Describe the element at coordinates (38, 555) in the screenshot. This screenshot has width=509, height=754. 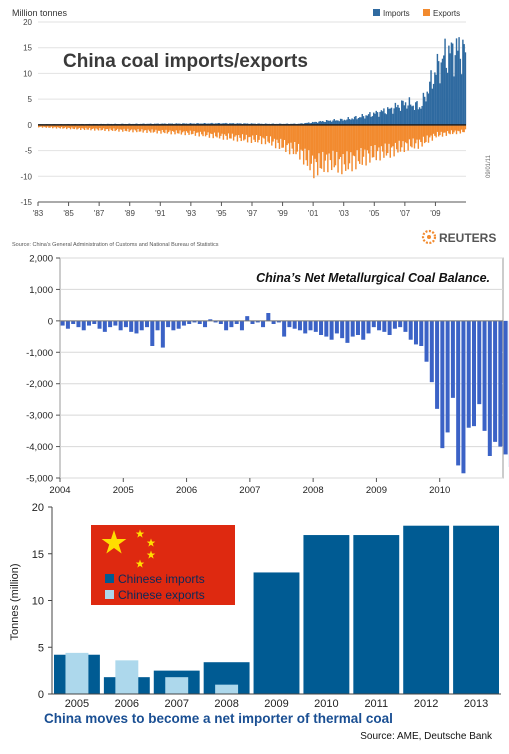
I see `y-tick-label: 15` at that location.